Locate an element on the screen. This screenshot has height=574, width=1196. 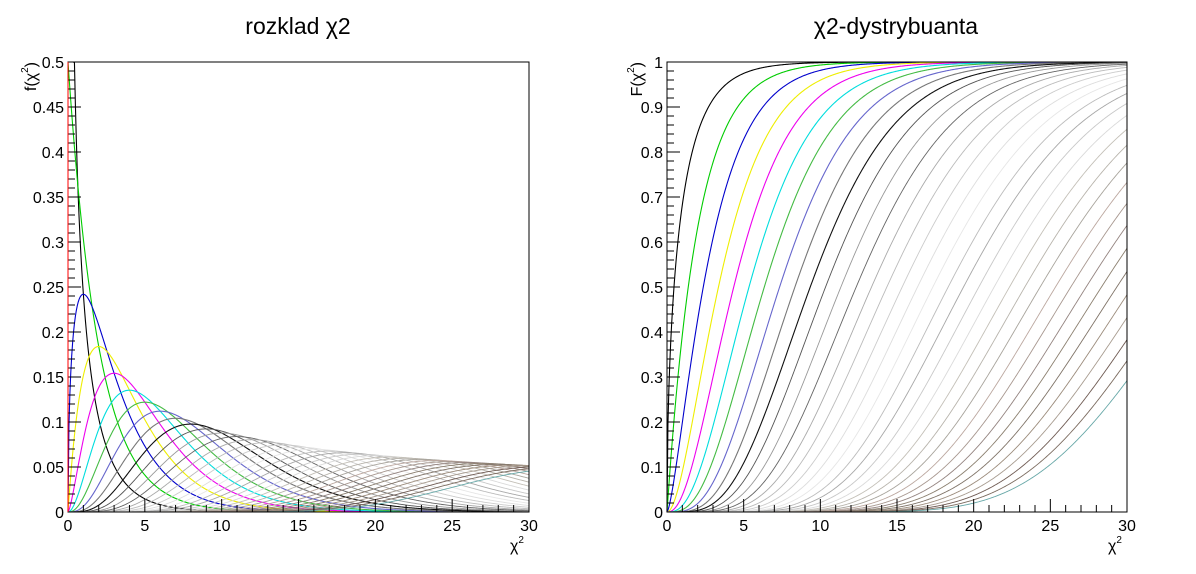
cdf-chart-title: χ2-dystrybuanta is located at coordinates (896, 26).